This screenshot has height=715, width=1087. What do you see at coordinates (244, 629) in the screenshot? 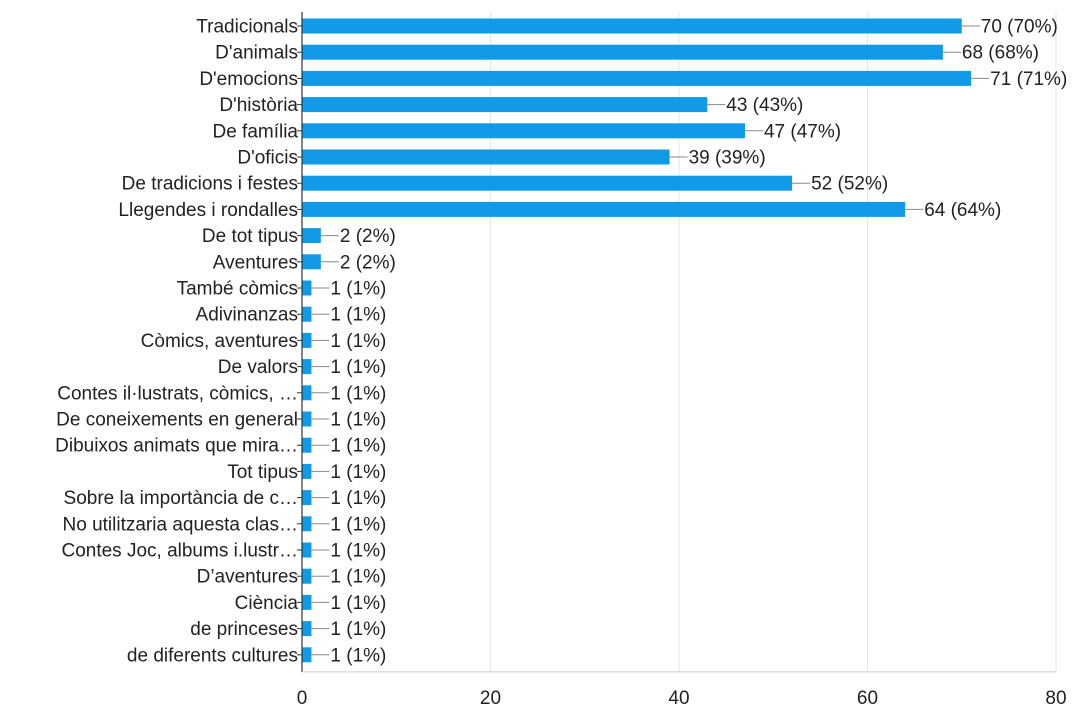
I see `category-label: de princeses` at bounding box center [244, 629].